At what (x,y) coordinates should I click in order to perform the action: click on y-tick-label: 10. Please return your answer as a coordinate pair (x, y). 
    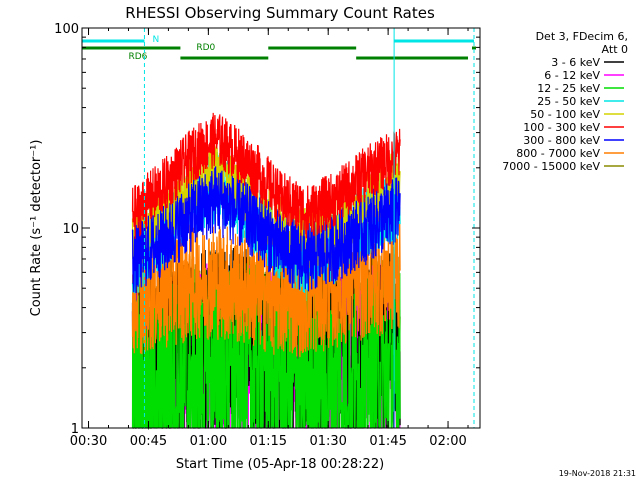
    Looking at the image, I should click on (70, 229).